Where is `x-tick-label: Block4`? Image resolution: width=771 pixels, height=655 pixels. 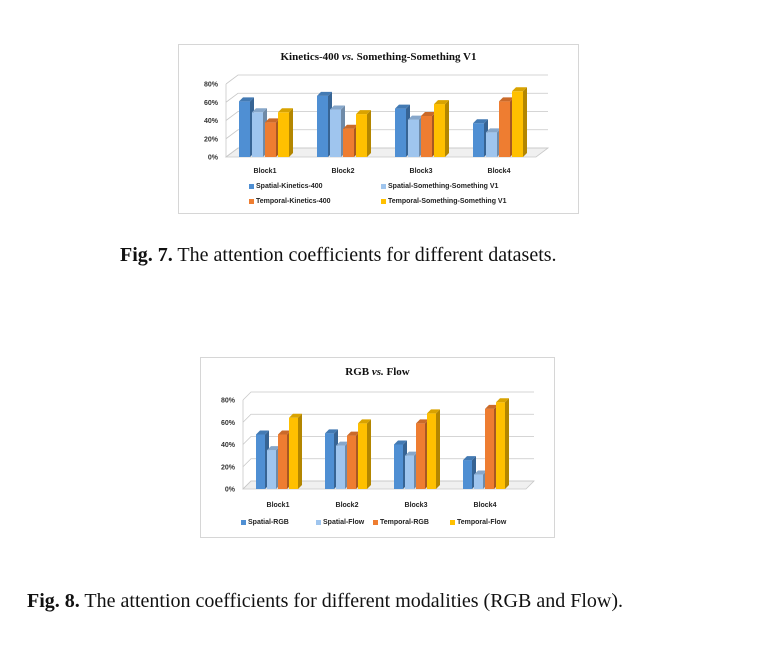 x-tick-label: Block4 is located at coordinates (485, 505).